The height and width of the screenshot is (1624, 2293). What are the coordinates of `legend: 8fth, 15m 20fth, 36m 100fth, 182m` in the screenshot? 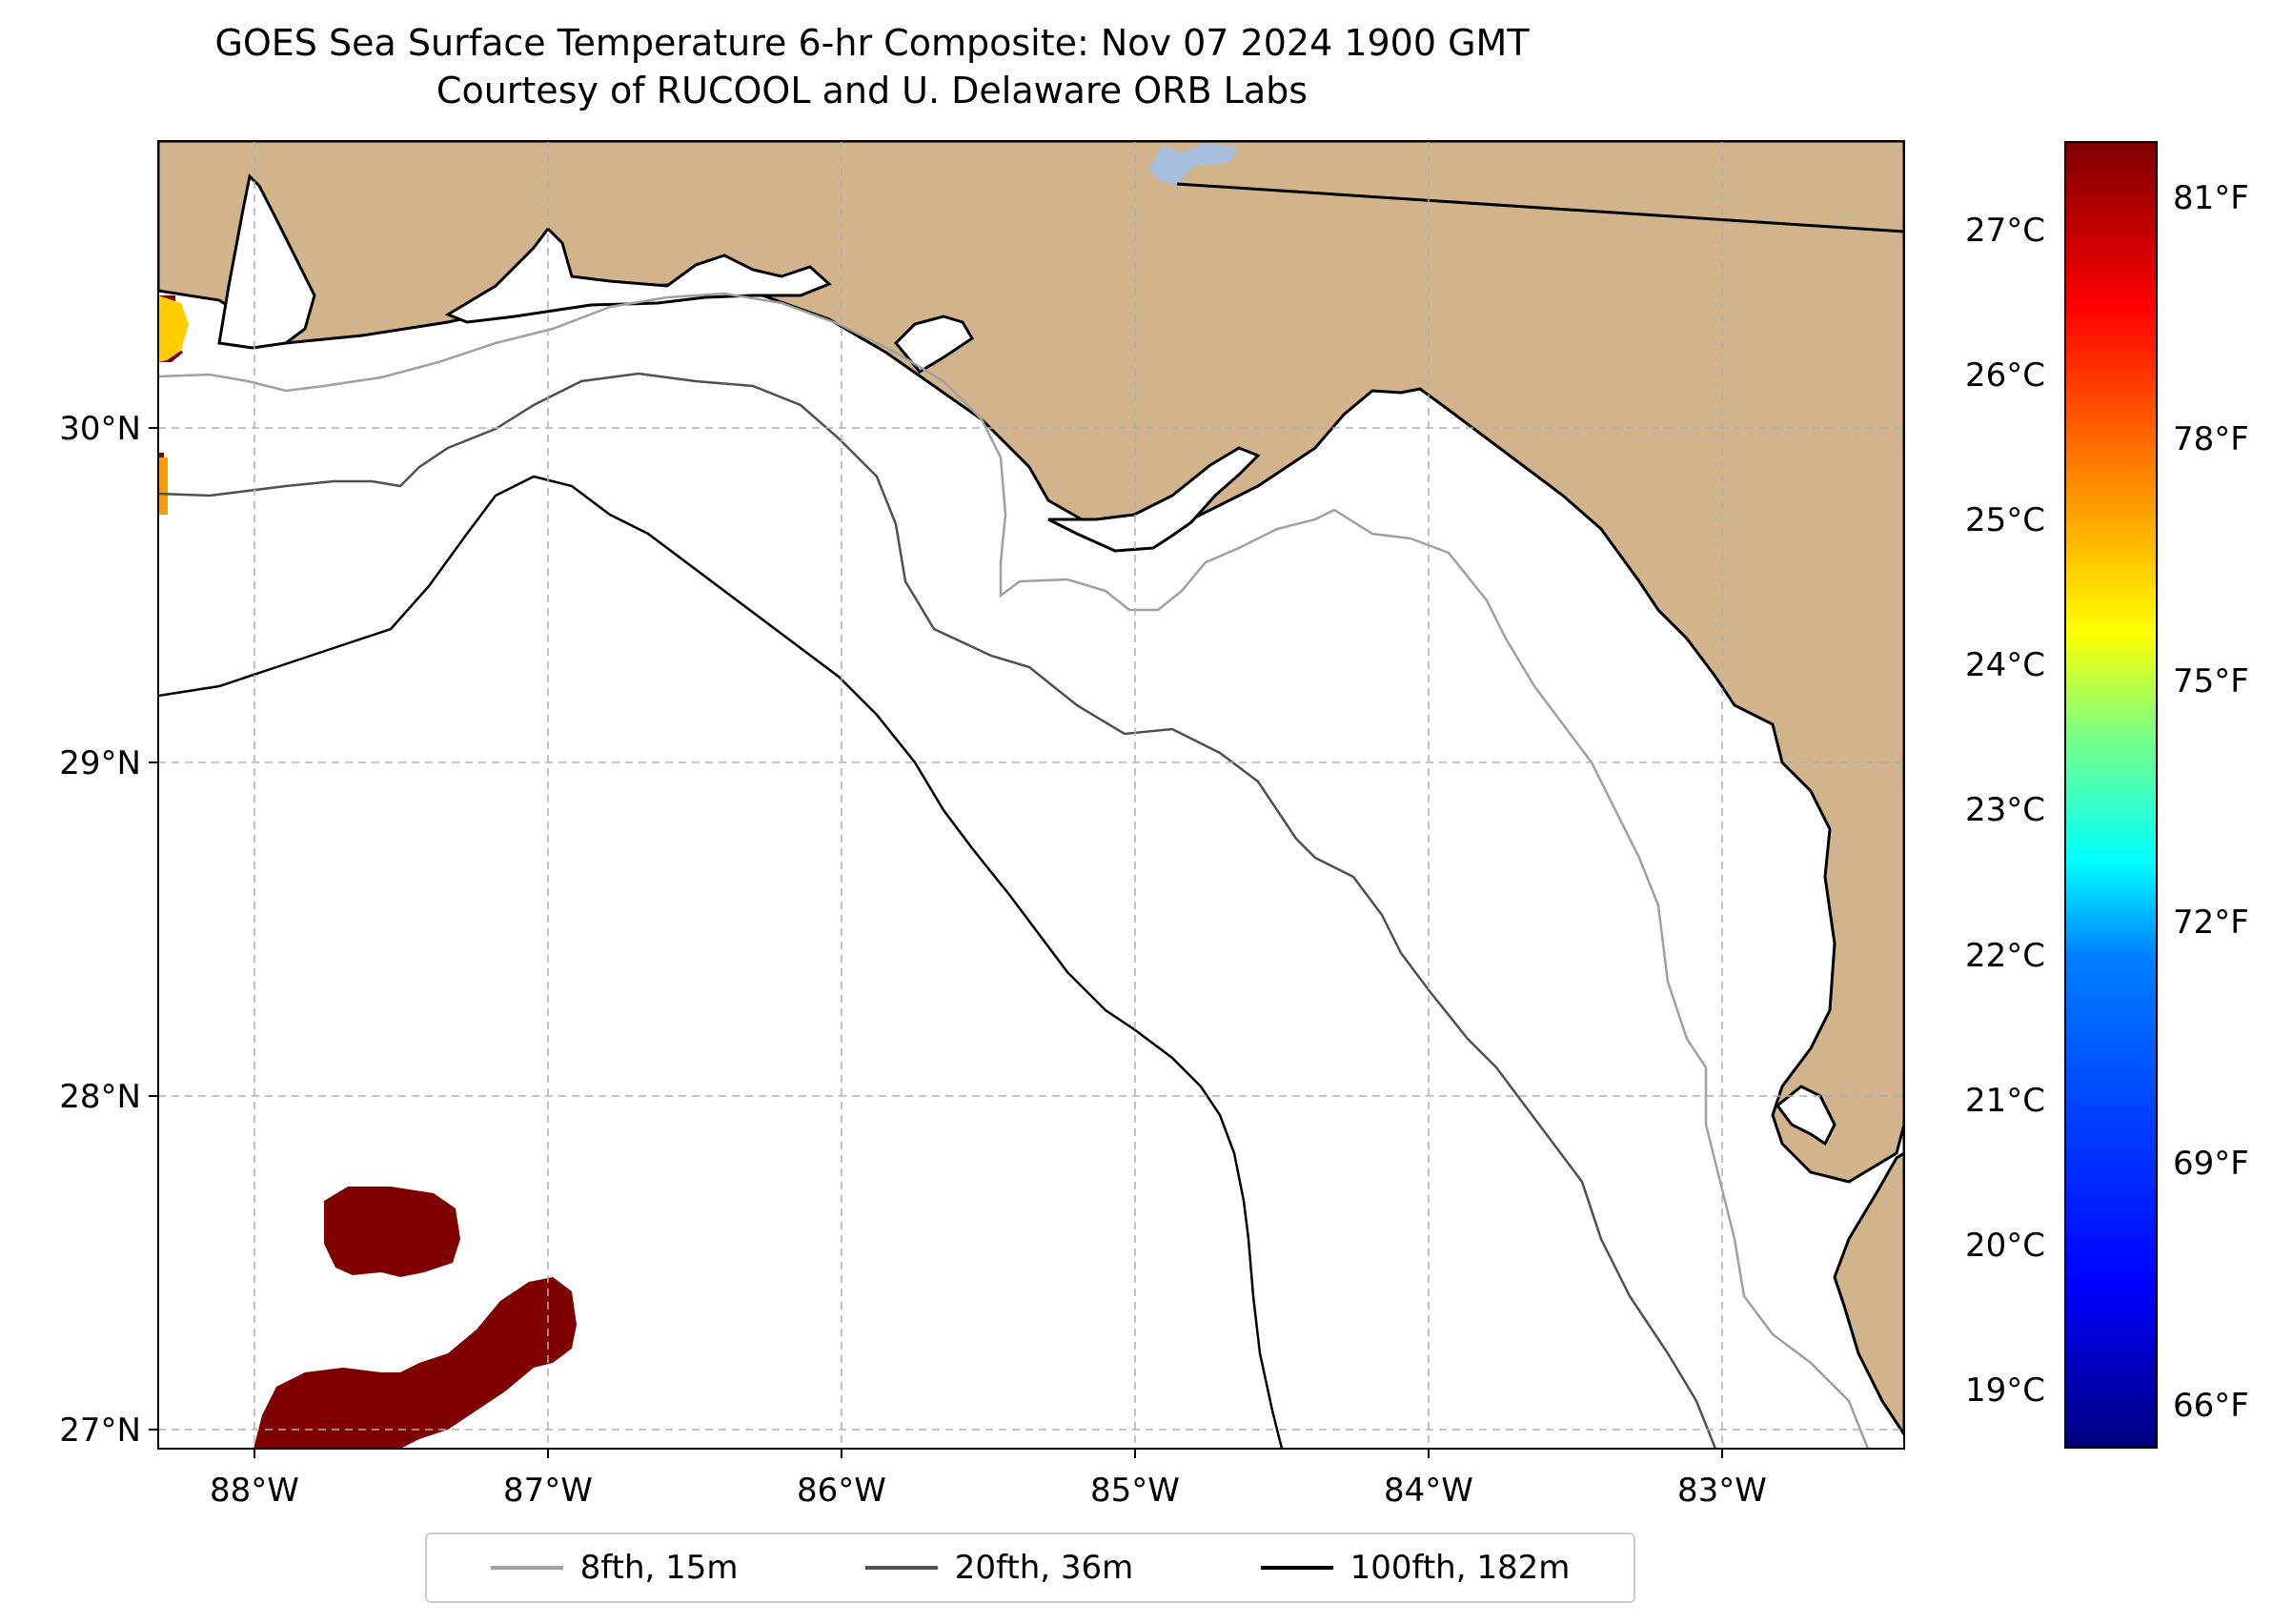 It's located at (1030, 1568).